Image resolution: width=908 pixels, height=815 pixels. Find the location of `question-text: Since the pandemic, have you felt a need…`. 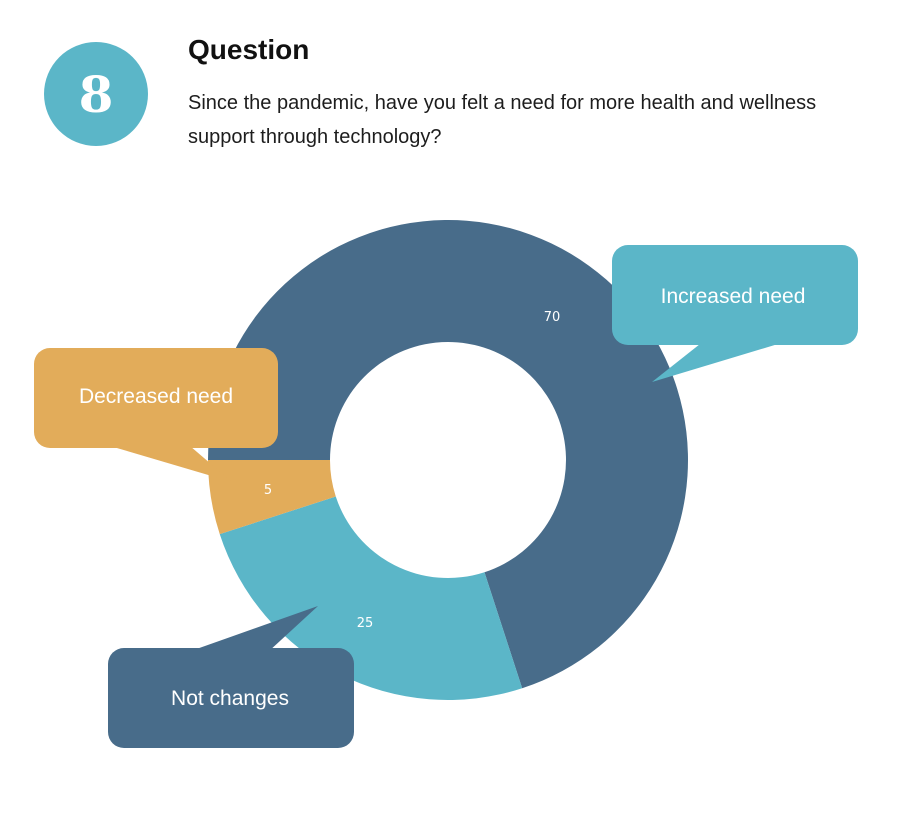

question-text: Since the pandemic, have you felt a need… is located at coordinates (502, 120).